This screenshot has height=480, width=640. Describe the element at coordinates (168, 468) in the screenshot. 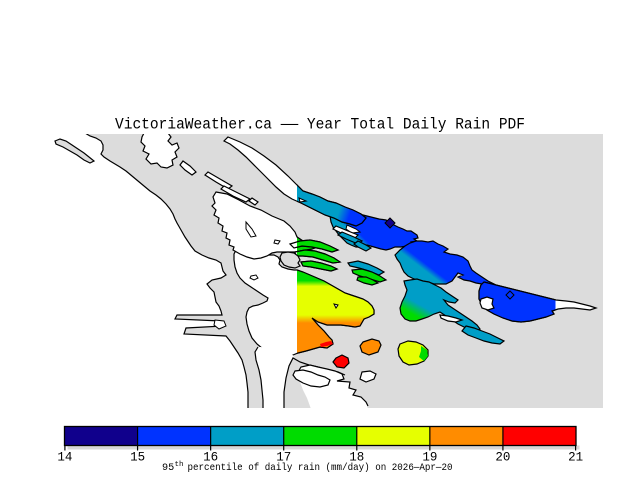

I see `svg-text: 95` at that location.